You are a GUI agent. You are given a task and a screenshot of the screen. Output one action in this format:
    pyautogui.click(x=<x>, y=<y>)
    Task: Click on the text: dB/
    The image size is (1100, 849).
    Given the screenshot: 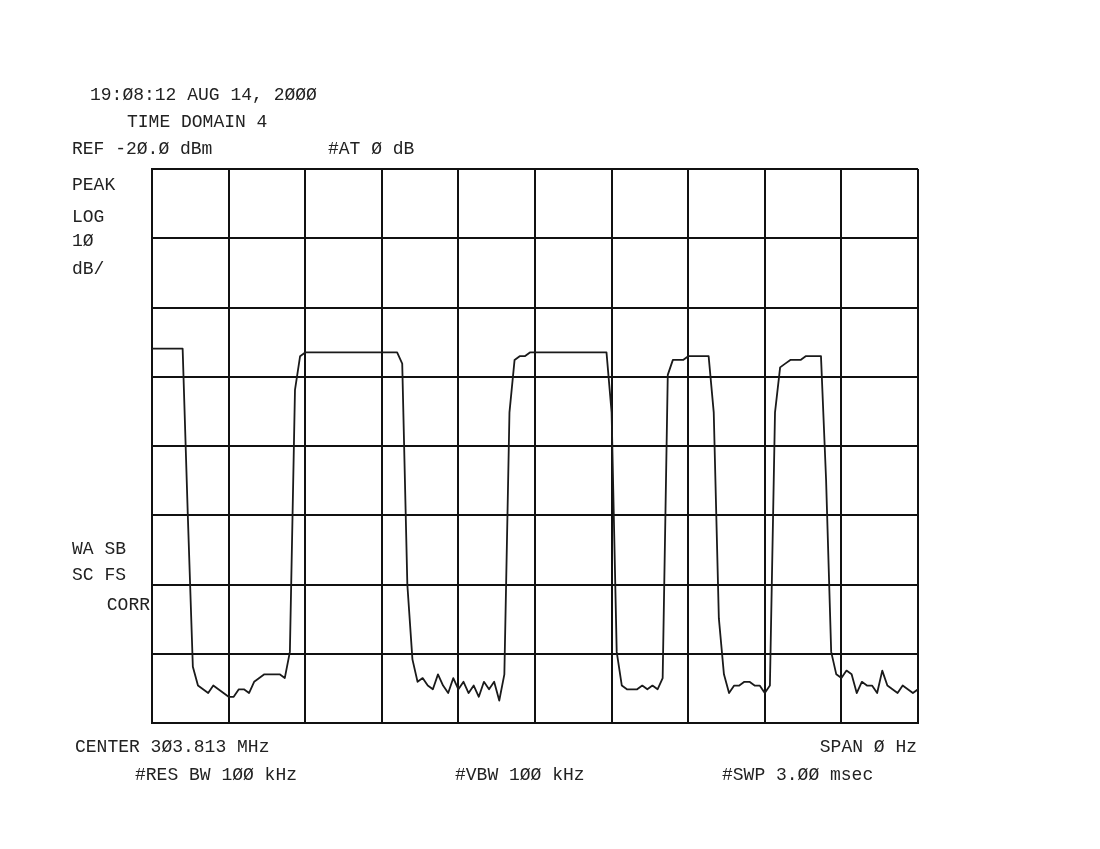 What is the action you would take?
    pyautogui.click(x=88, y=269)
    